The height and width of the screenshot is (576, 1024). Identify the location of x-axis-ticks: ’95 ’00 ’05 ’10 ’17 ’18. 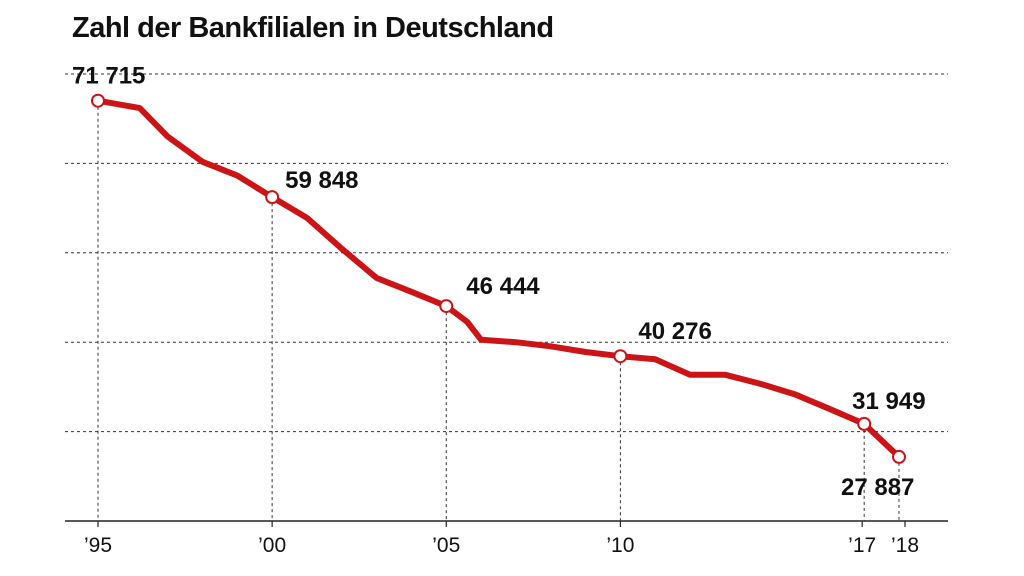
(501, 539).